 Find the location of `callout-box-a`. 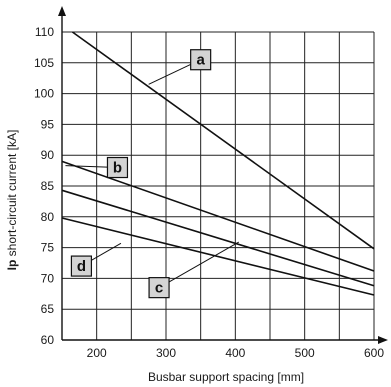

callout-box-a is located at coordinates (201, 60).